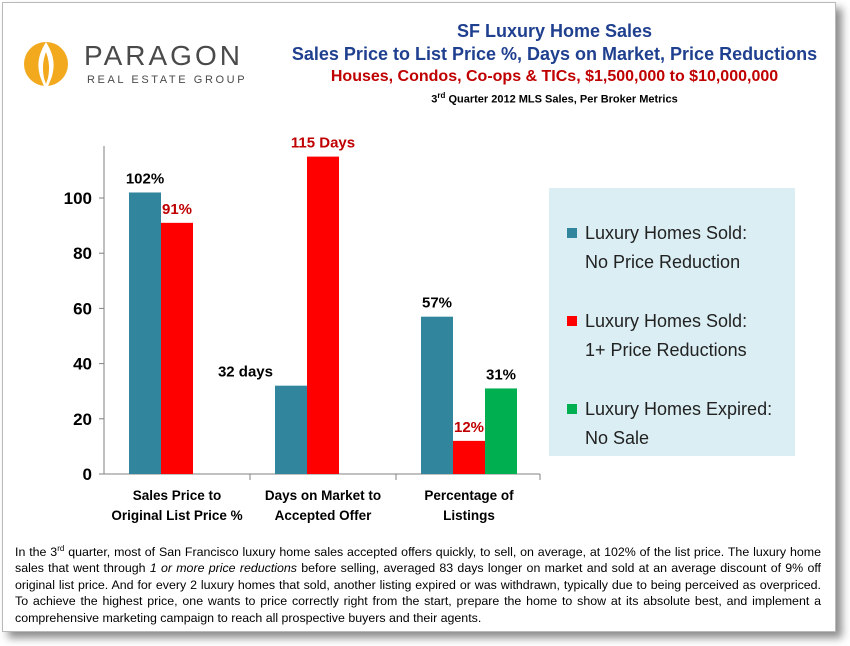  Describe the element at coordinates (245, 372) in the screenshot. I see `data-label: 32 days` at that location.